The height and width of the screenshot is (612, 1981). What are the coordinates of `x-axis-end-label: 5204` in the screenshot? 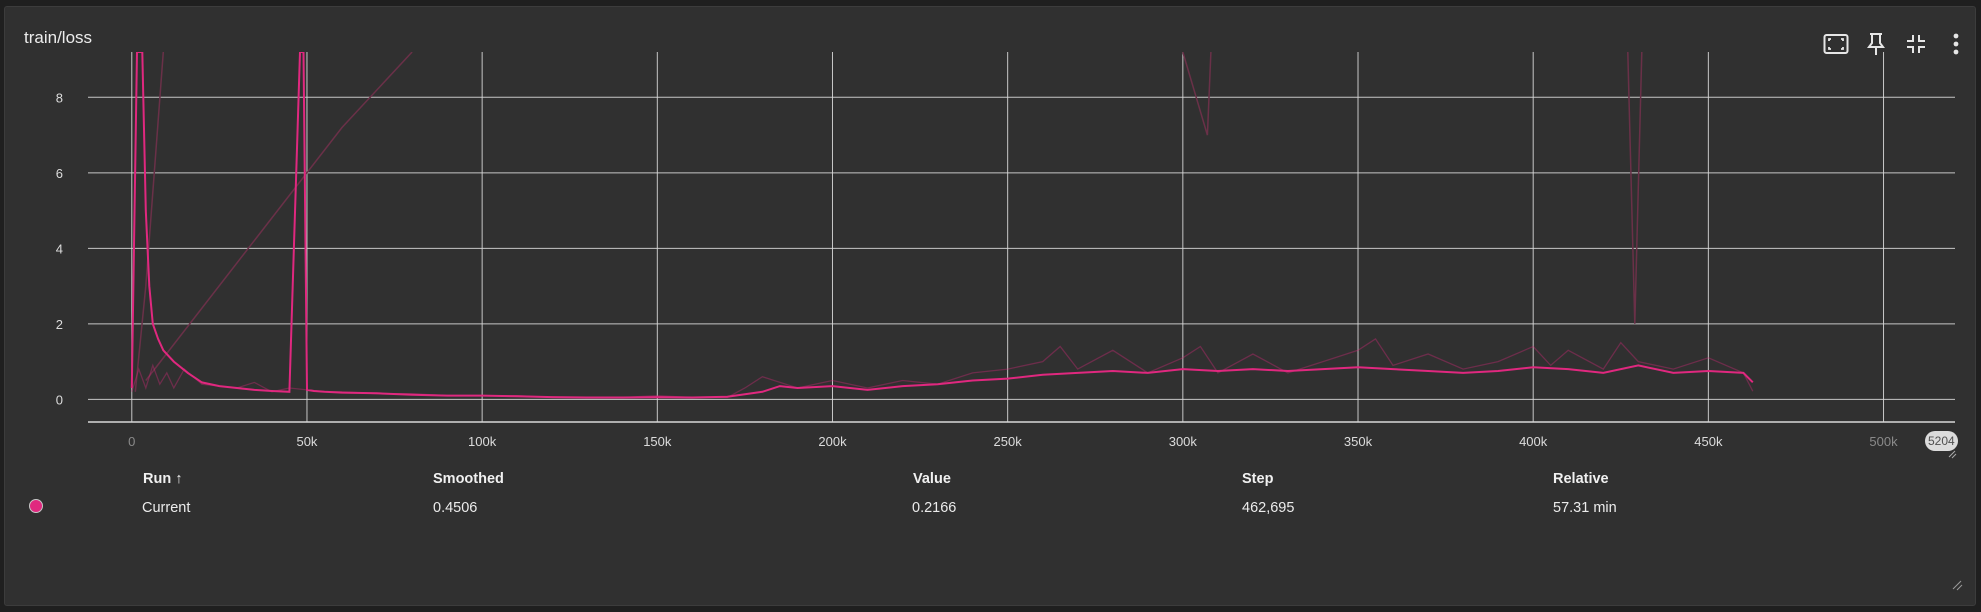 It's located at (1941, 441).